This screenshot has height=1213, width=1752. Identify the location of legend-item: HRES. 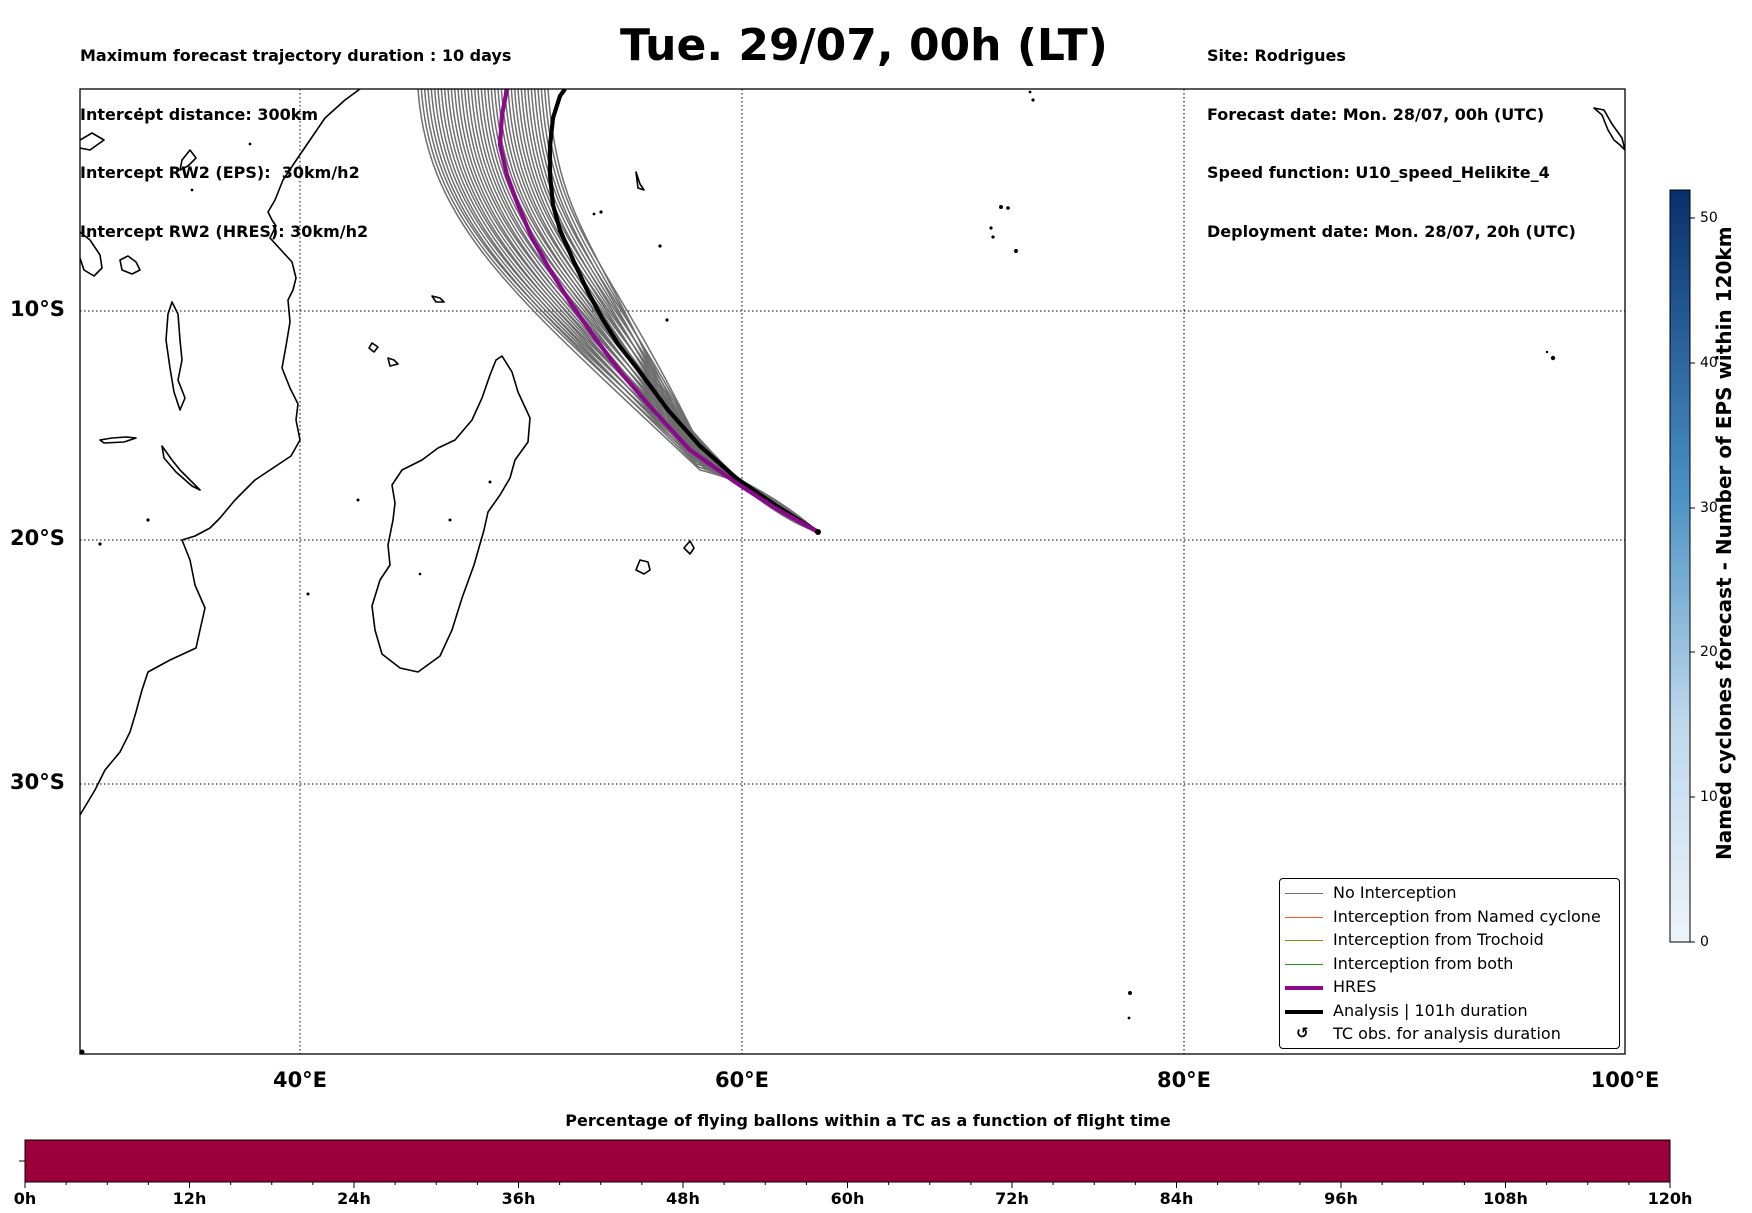
(1449, 987).